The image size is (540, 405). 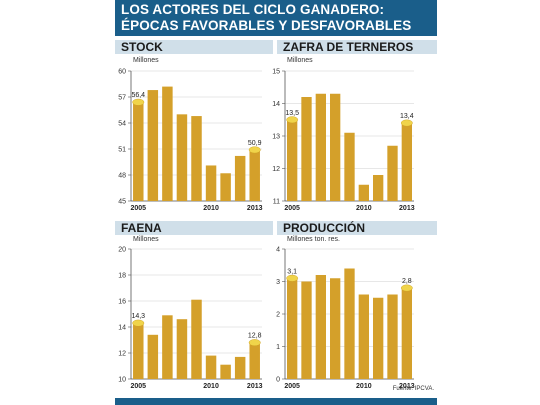 What do you see at coordinates (122, 124) in the screenshot?
I see `stock-y-tick-label: 54` at bounding box center [122, 124].